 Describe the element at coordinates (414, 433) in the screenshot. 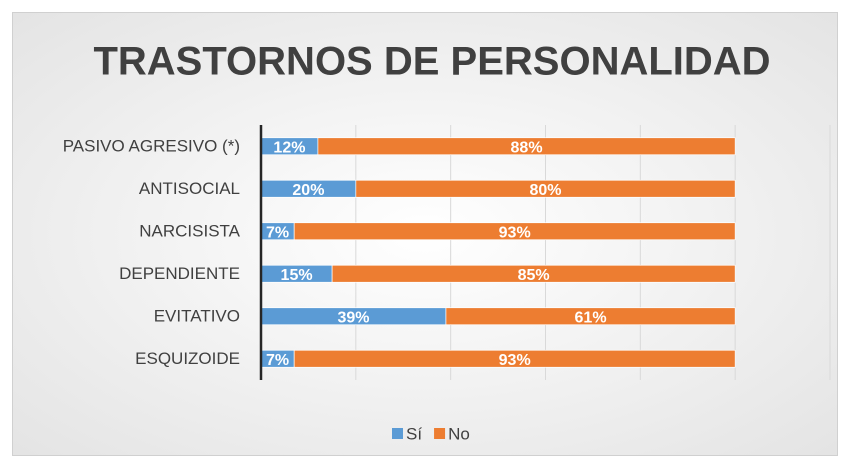

I see `legend-label: Sí` at that location.